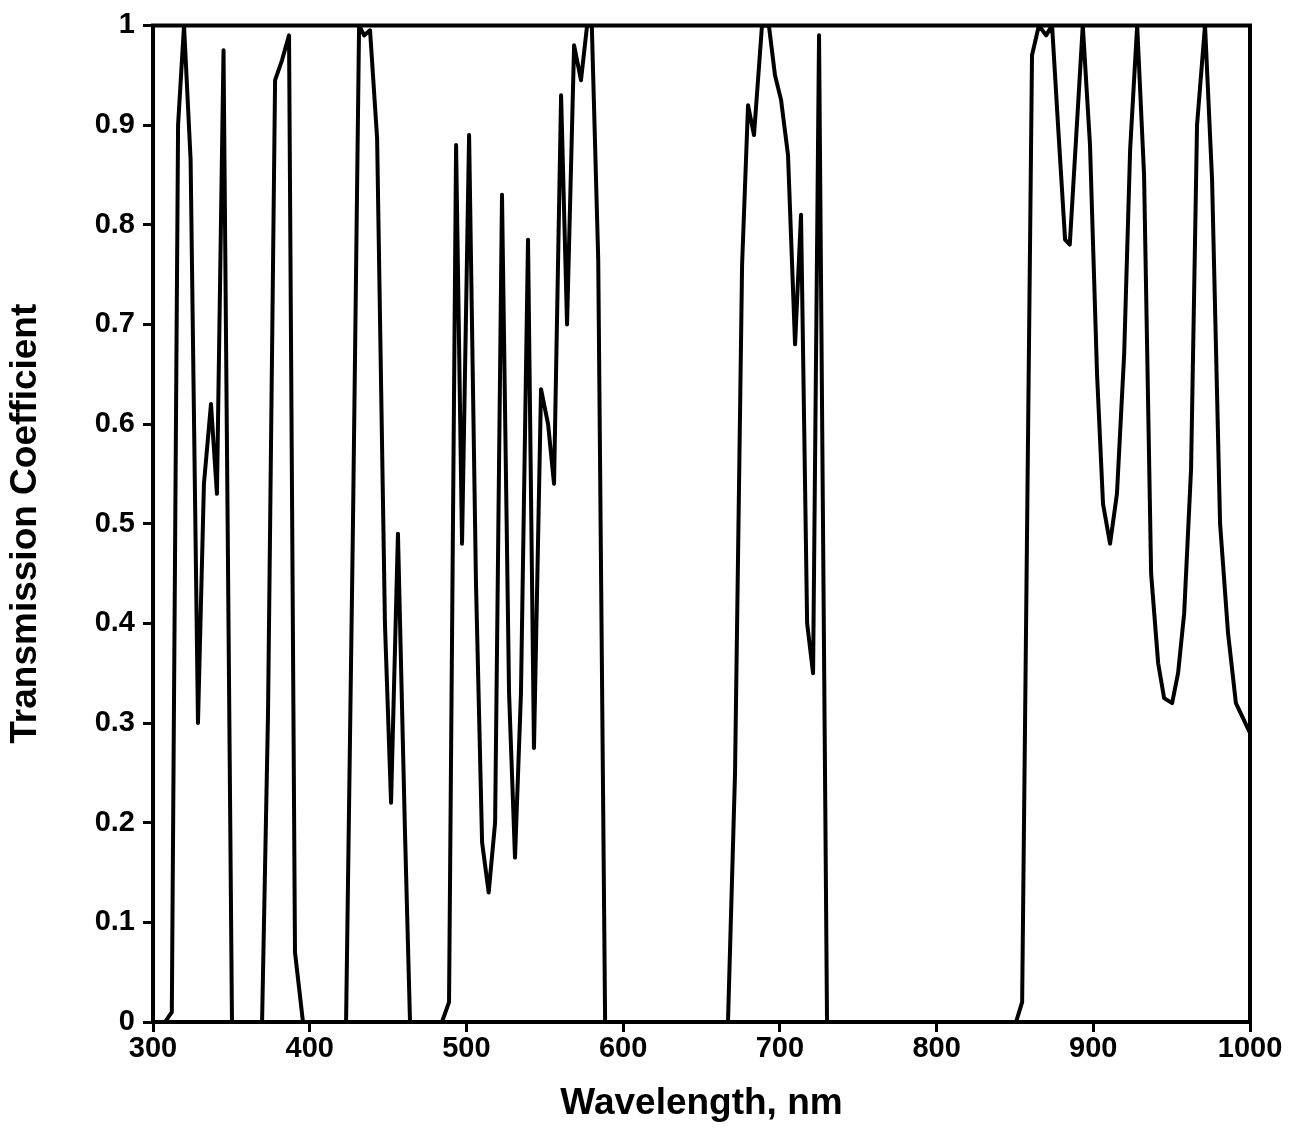 The image size is (1302, 1130). What do you see at coordinates (936, 1047) in the screenshot?
I see `x-tick-label: 800` at bounding box center [936, 1047].